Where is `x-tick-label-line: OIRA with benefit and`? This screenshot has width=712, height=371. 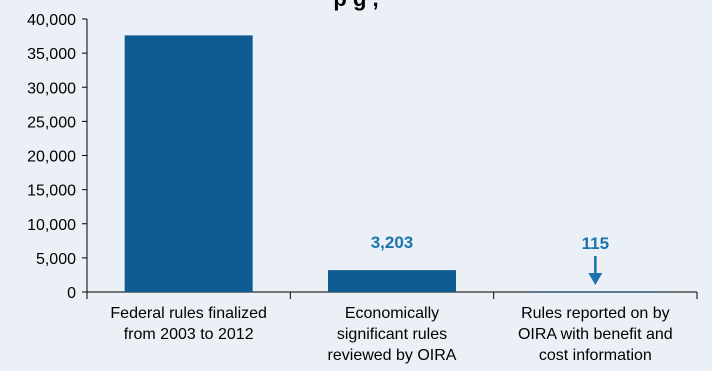 x-tick-label-line: OIRA with benefit and is located at coordinates (595, 334).